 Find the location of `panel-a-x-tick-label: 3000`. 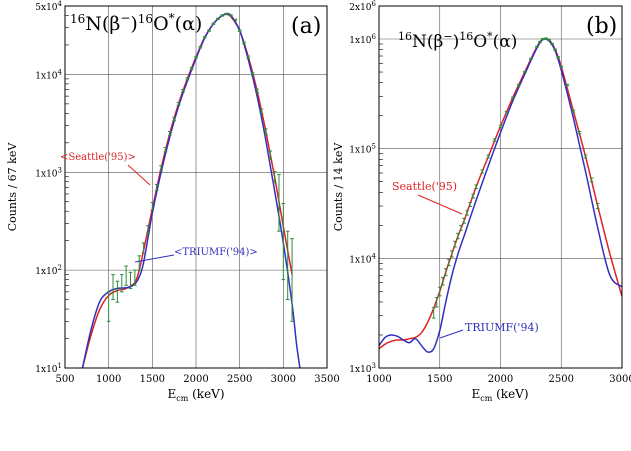

panel-a-x-tick-label: 3000 is located at coordinates (283, 379).